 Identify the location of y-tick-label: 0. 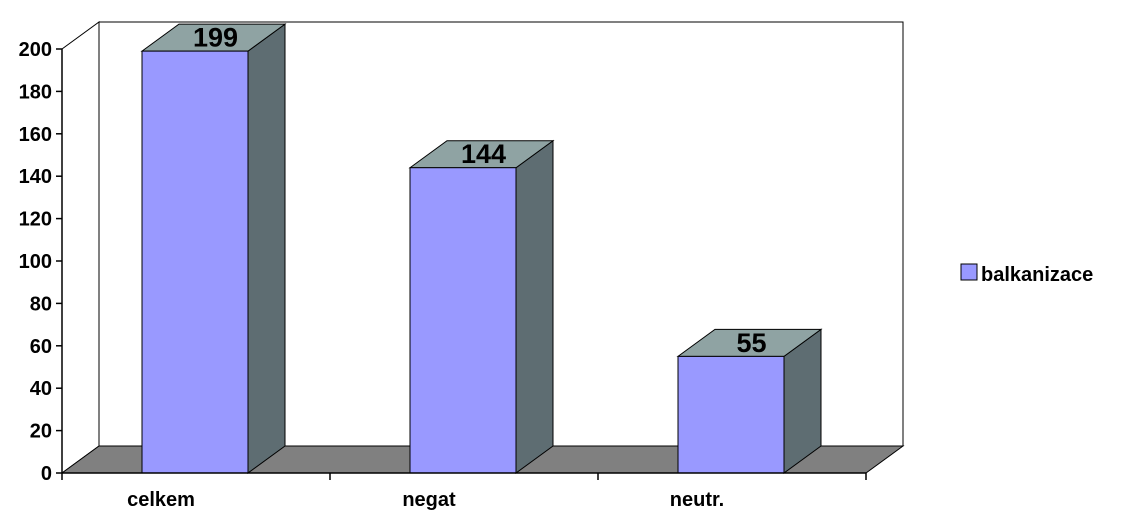
(46, 474).